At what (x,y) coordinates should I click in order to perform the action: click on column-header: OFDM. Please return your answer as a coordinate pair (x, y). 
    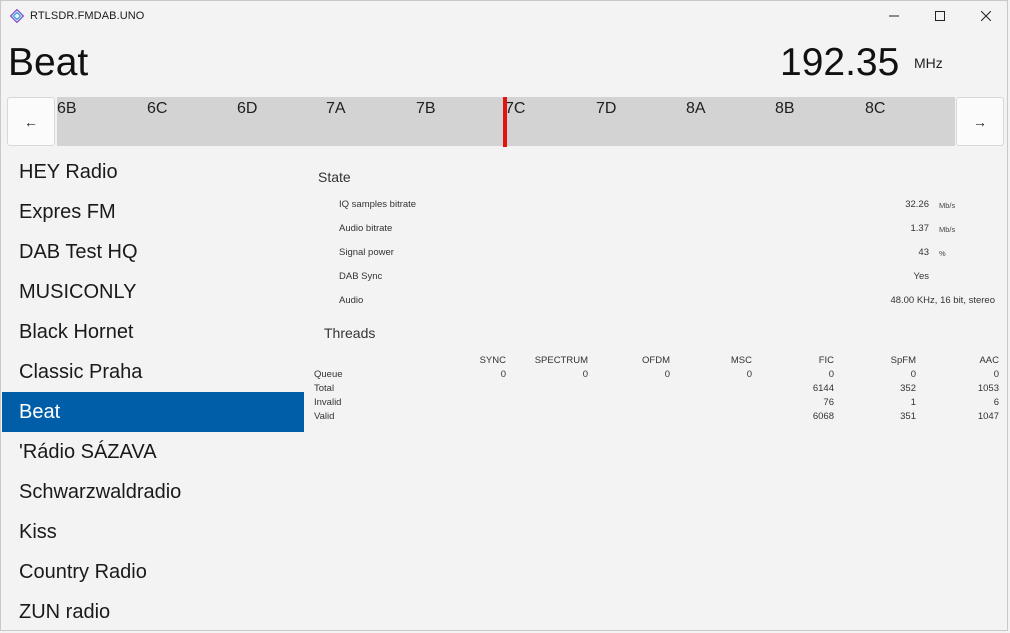
    Looking at the image, I should click on (656, 360).